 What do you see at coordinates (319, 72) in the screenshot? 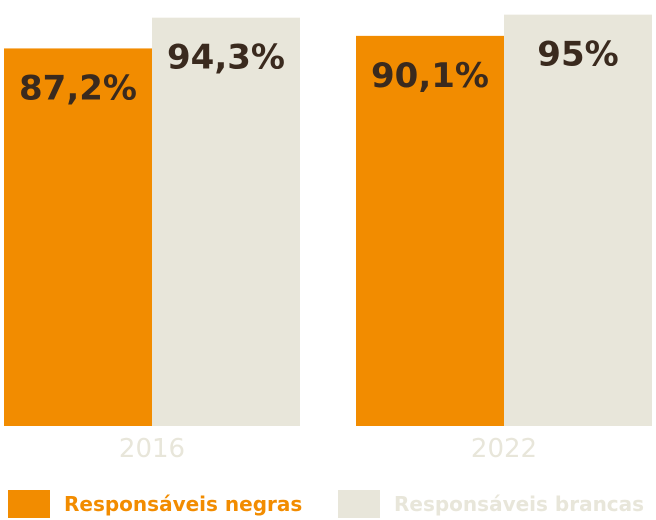
I see `data-labels-layer: 87,2% 94,3% 90,1% 95%` at bounding box center [319, 72].